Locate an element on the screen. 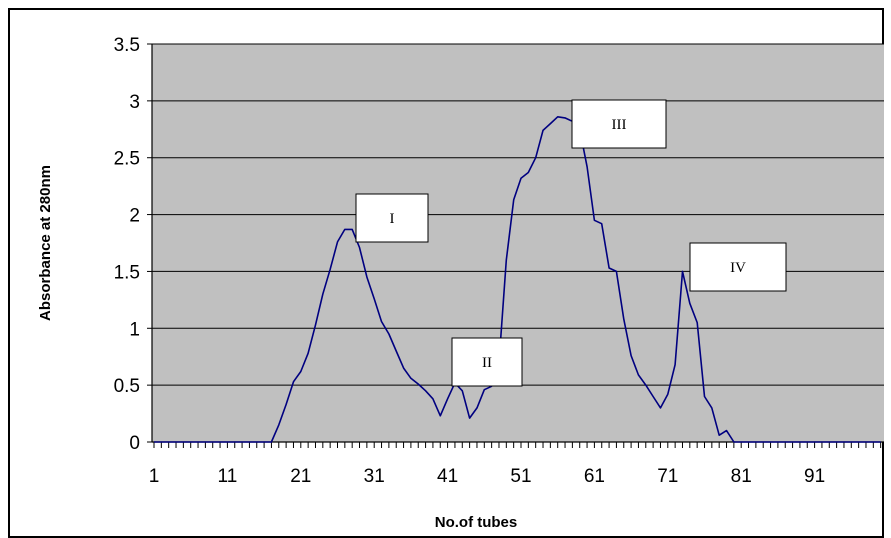 The height and width of the screenshot is (538, 891). x-axis-title: No.of tubes is located at coordinates (476, 522).